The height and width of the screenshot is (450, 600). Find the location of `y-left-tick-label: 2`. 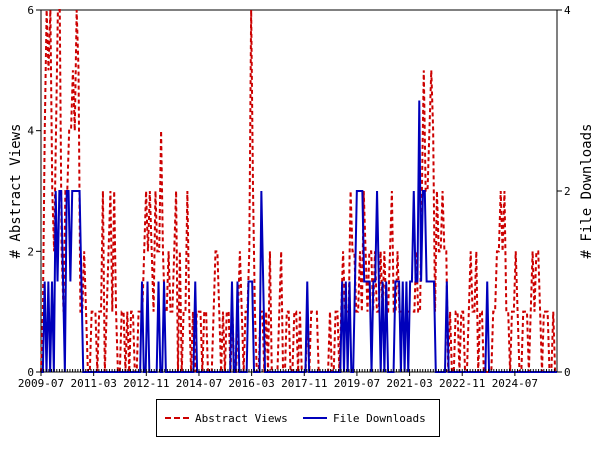

y-left-tick-label: 2 is located at coordinates (30, 251).